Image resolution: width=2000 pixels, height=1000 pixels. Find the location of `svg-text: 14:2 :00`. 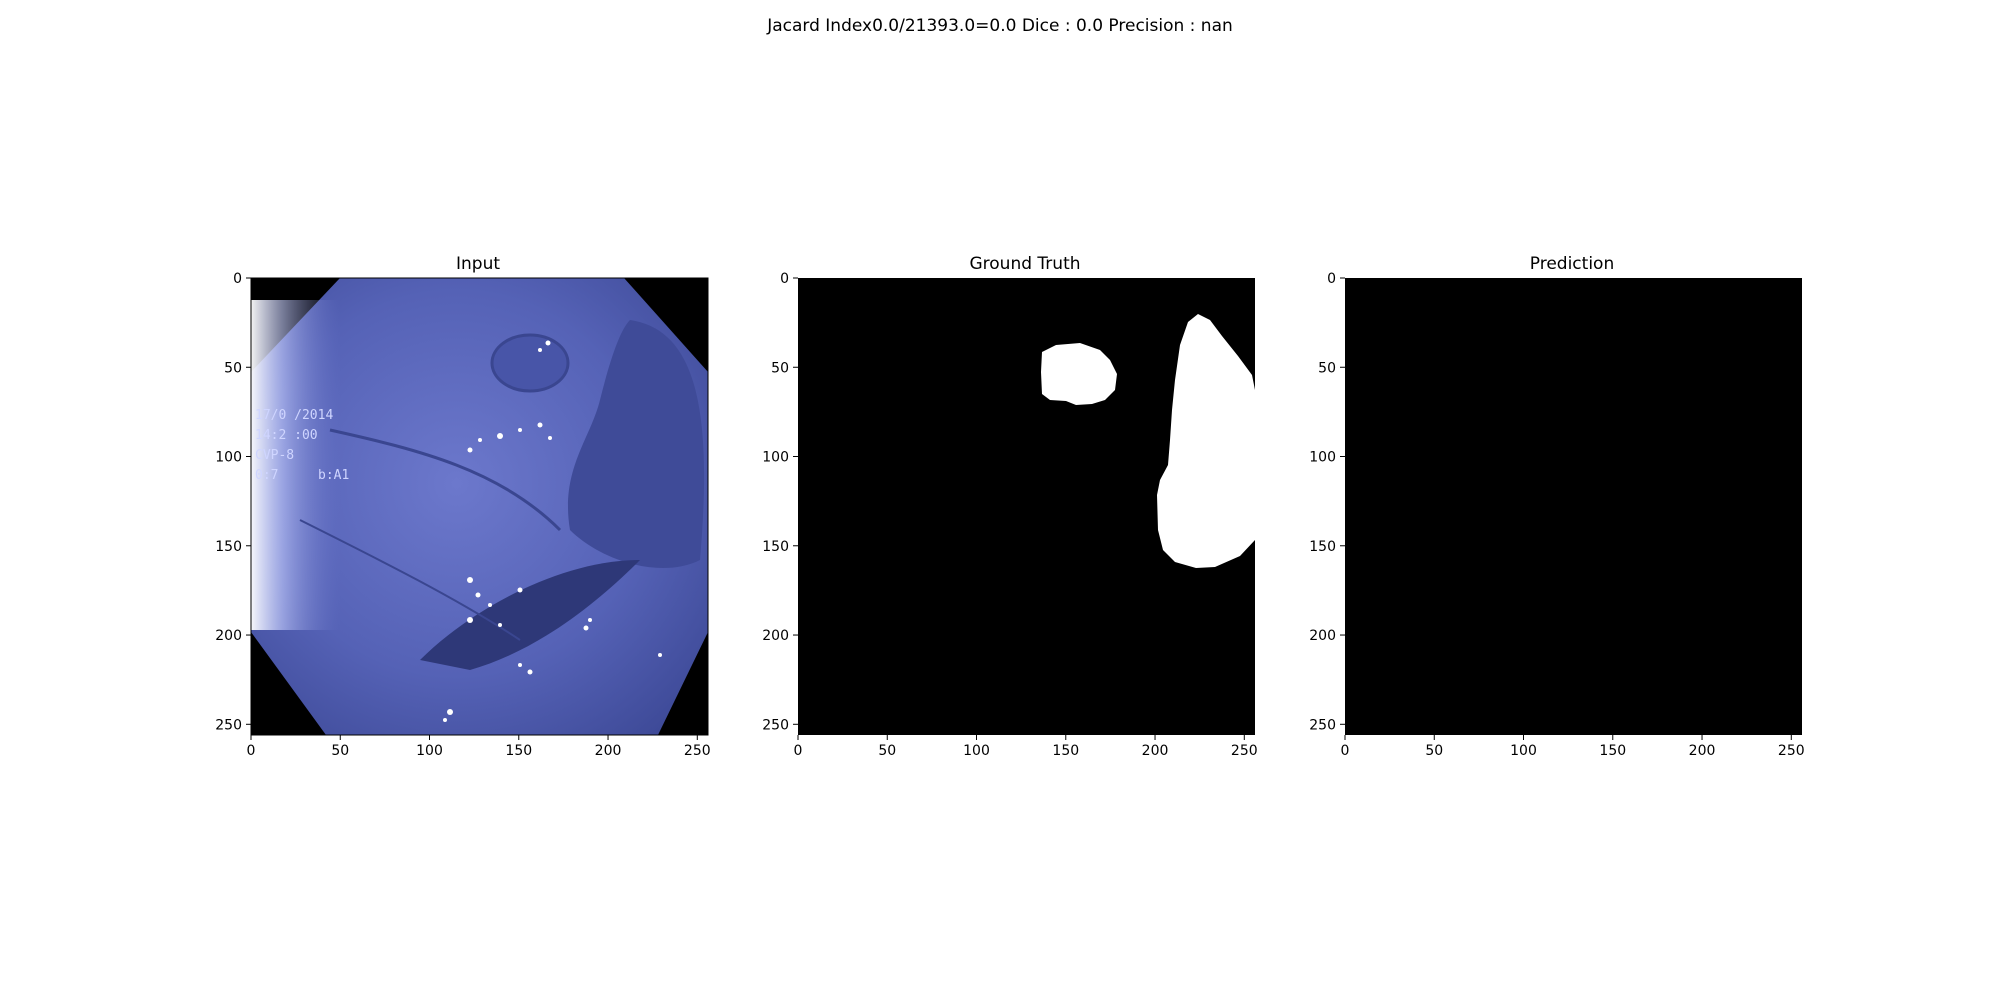

svg-text: 14:2 :00 is located at coordinates (286, 435).